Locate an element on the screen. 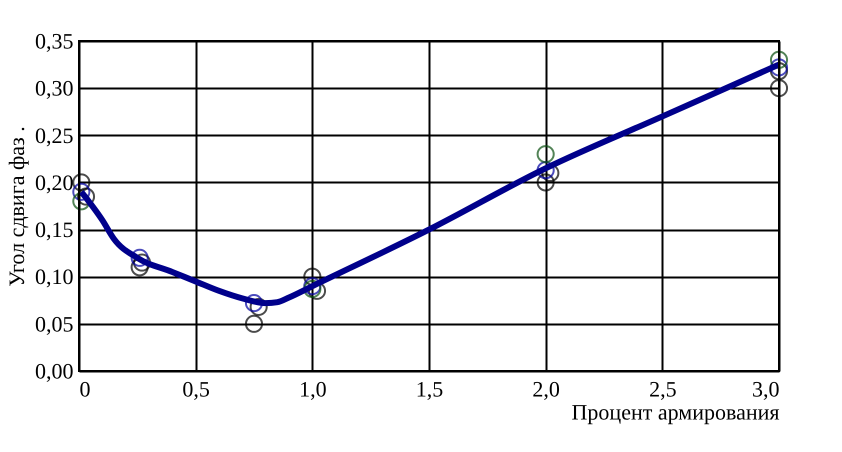  y-tick-label: 0,30 is located at coordinates (54, 88).